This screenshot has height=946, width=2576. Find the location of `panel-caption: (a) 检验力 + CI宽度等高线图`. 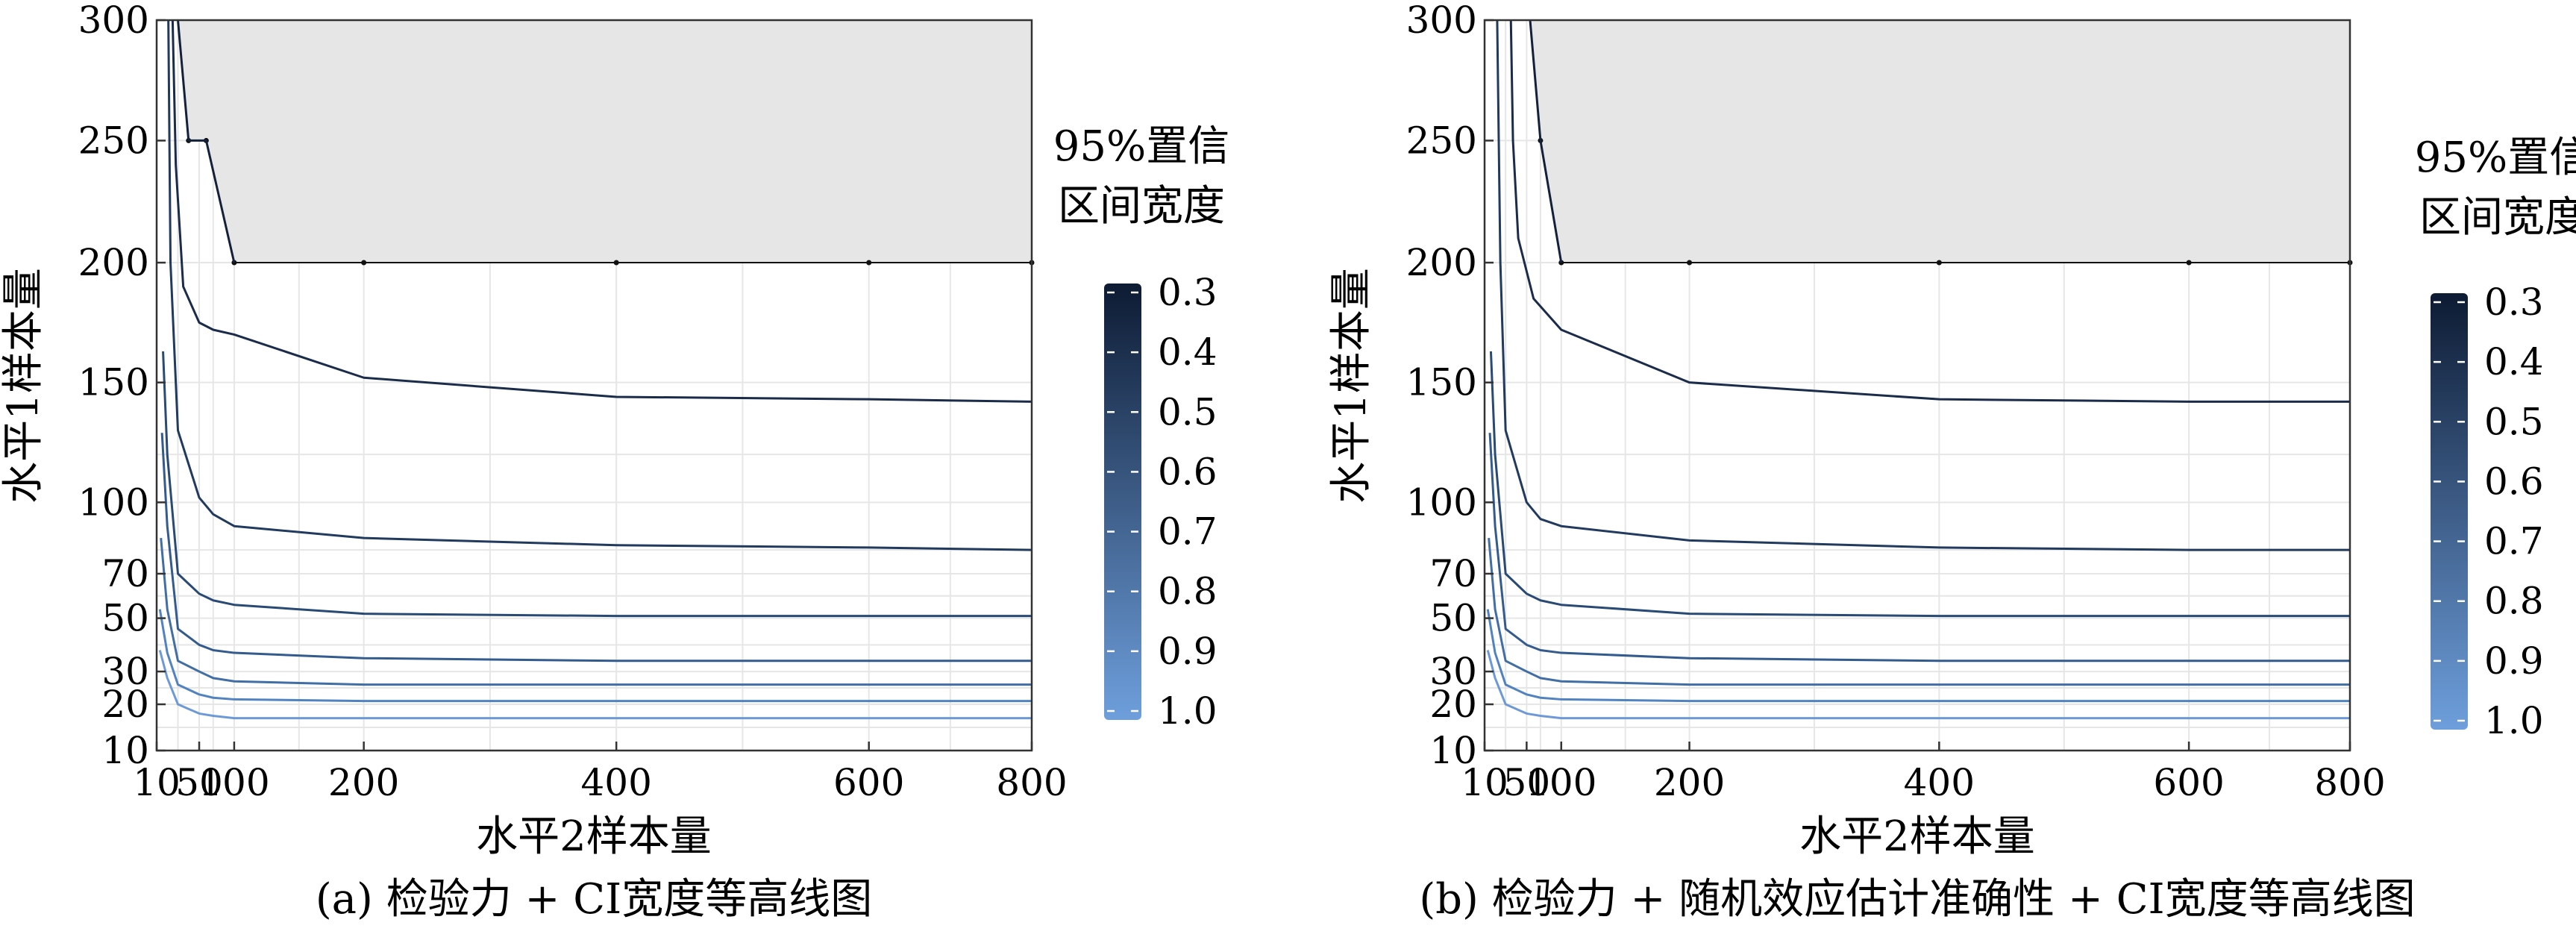

panel-caption: (a) 检验力 + CI宽度等高线图 is located at coordinates (594, 899).